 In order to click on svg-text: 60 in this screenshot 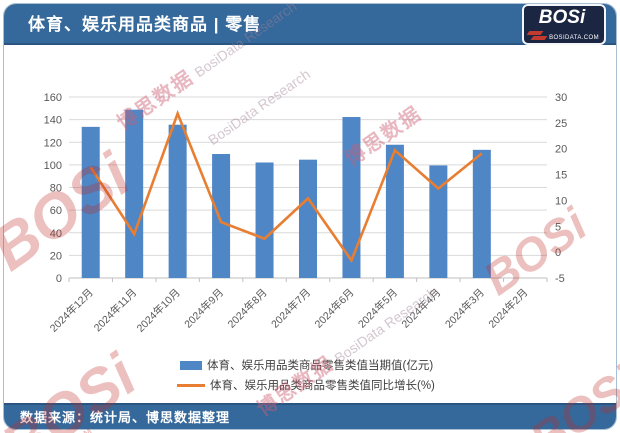, I will do `click(56, 211)`.